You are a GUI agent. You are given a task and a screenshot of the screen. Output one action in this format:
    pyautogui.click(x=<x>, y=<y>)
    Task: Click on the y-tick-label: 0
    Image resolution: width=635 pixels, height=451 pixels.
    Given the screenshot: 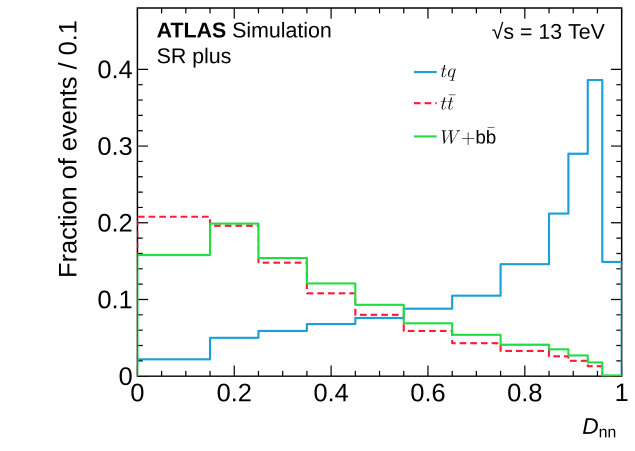 What is the action you would take?
    pyautogui.click(x=126, y=376)
    